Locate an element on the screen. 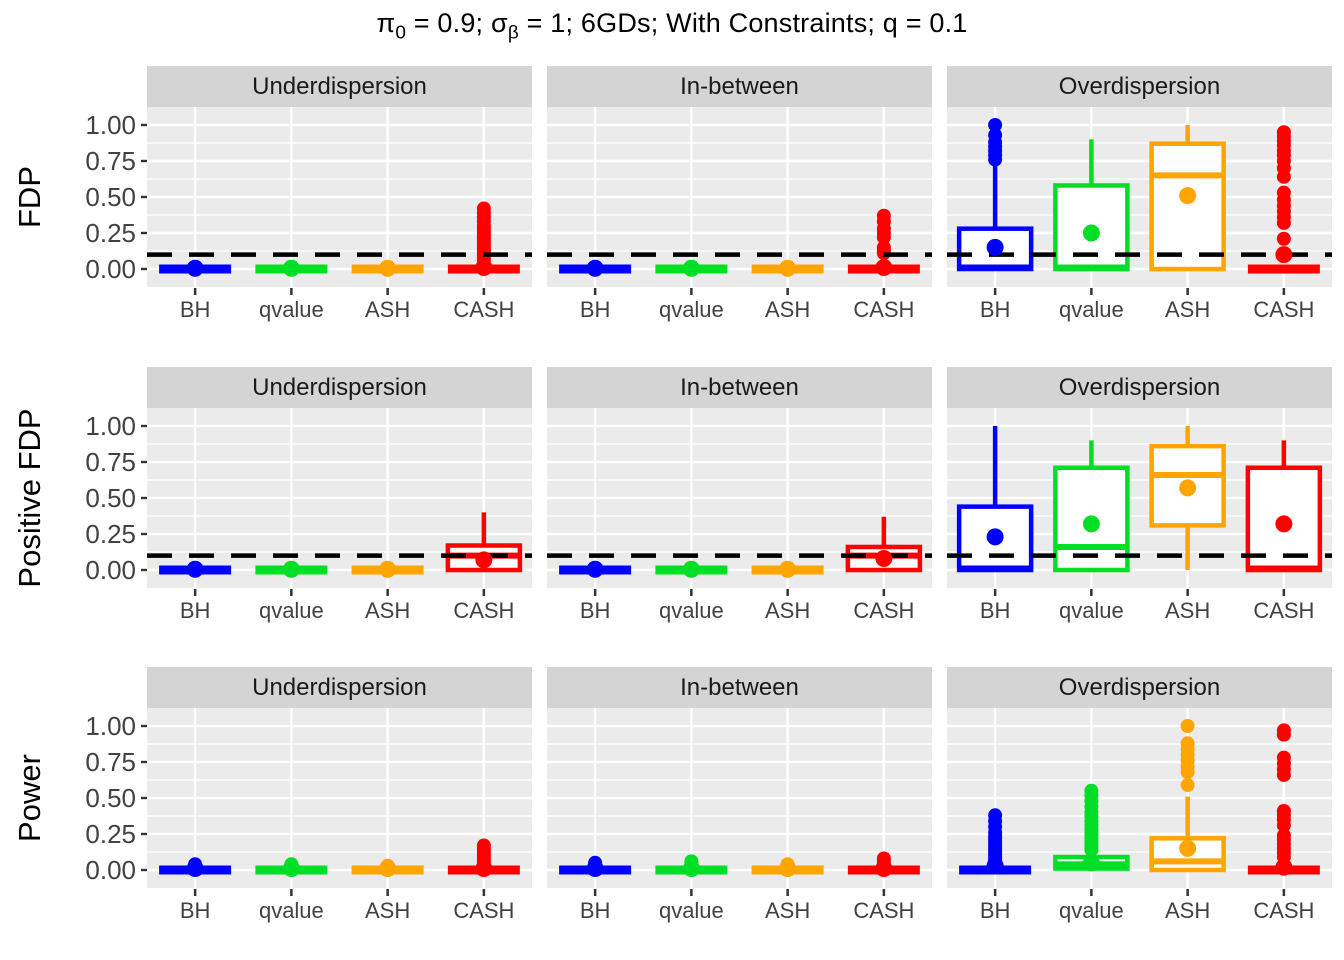 This screenshot has height=960, width=1344. panel-power-in-between: BH qvalue ASH CASH is located at coordinates (739, 815).